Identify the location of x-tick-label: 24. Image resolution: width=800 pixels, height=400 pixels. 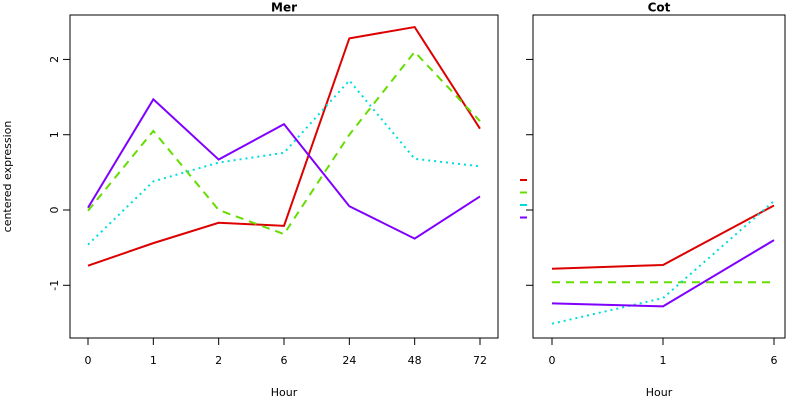
(349, 360).